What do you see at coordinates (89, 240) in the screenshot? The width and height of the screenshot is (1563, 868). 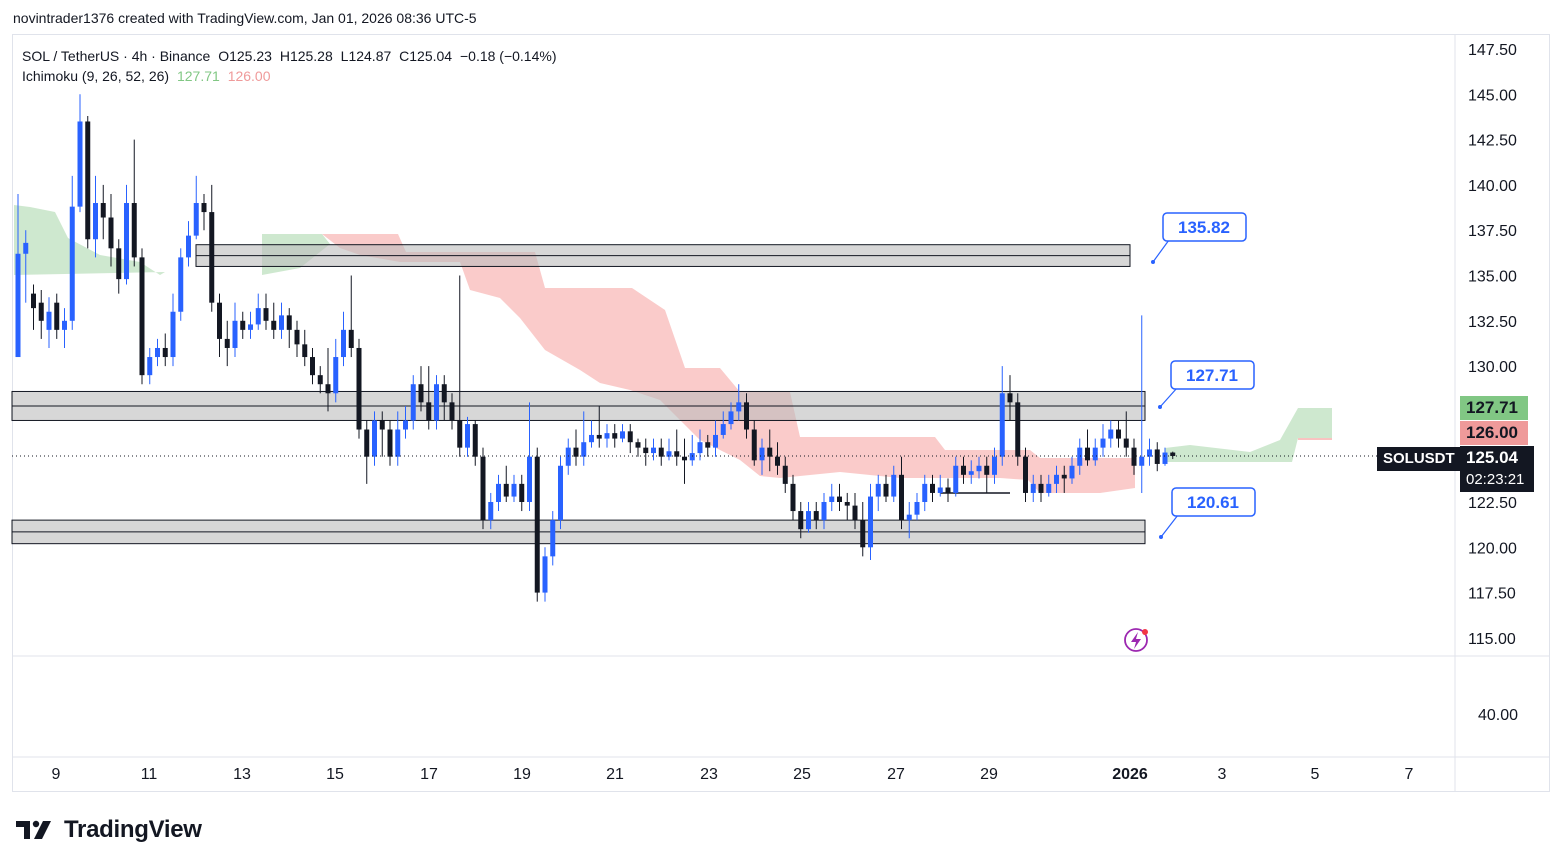 I see `cloud-bull-segment` at bounding box center [89, 240].